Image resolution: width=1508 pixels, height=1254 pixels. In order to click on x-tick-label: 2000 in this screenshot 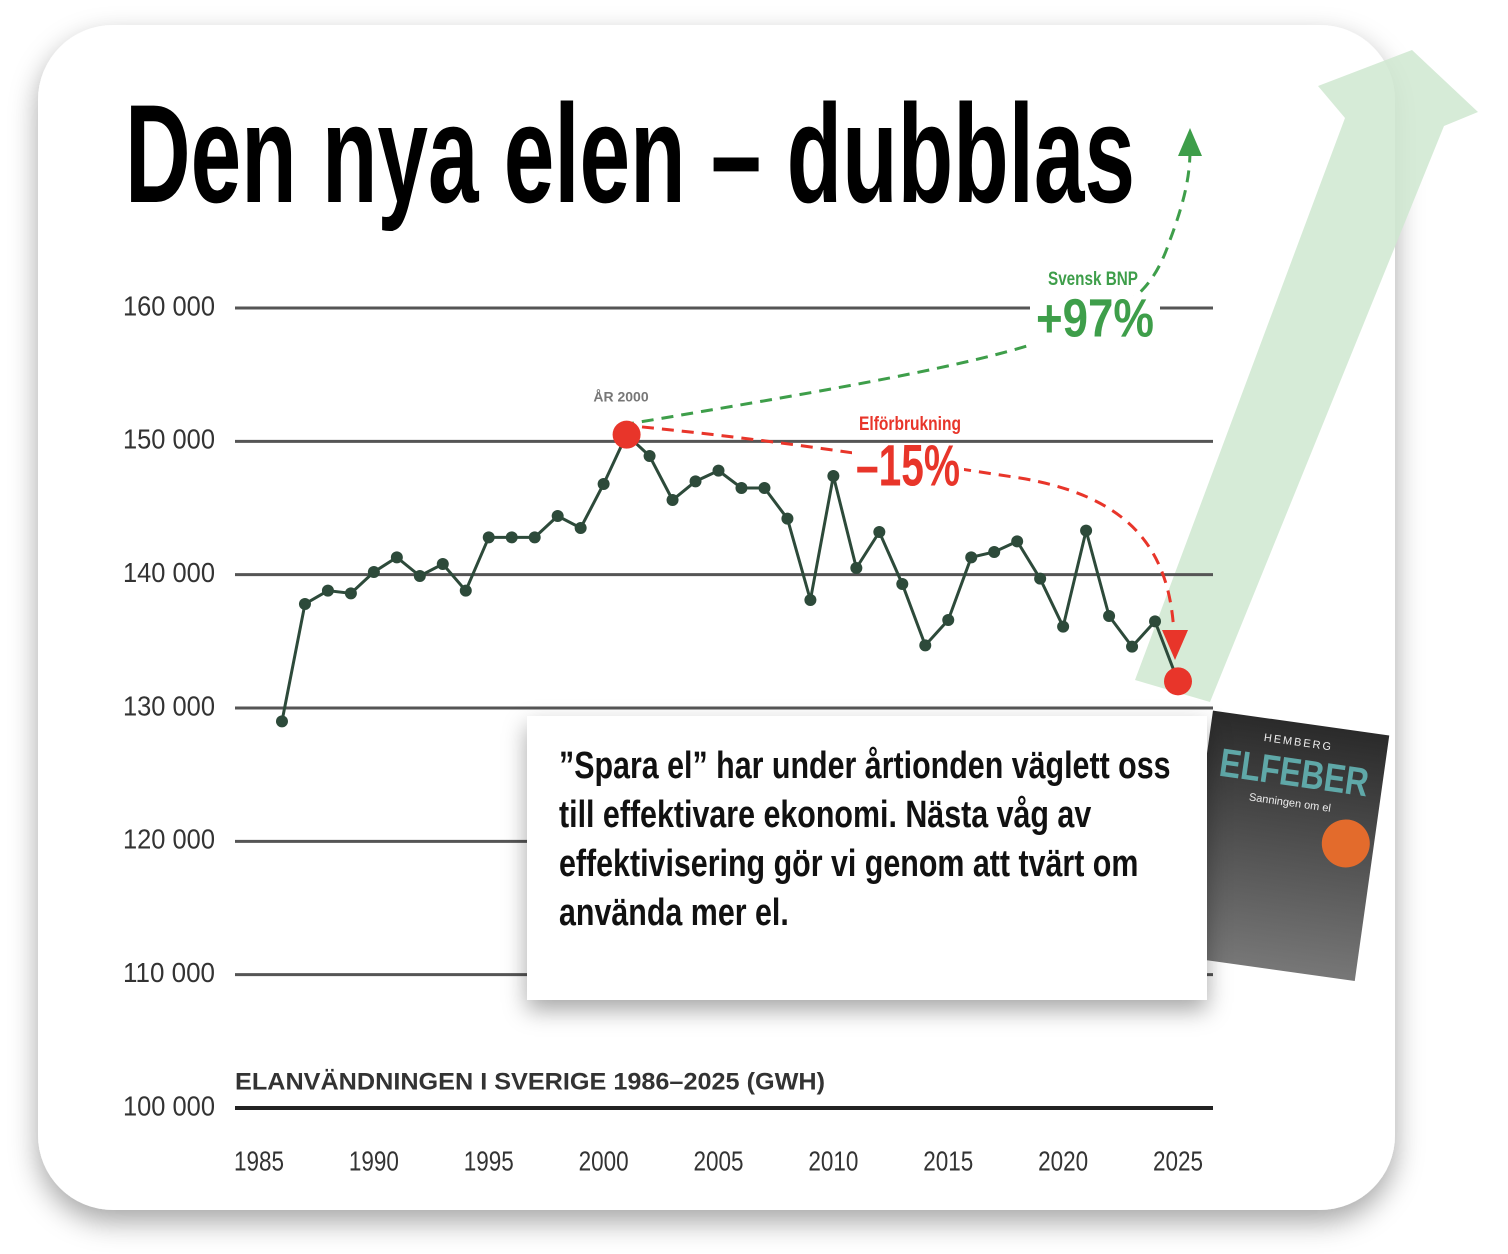, I will do `click(604, 1160)`.